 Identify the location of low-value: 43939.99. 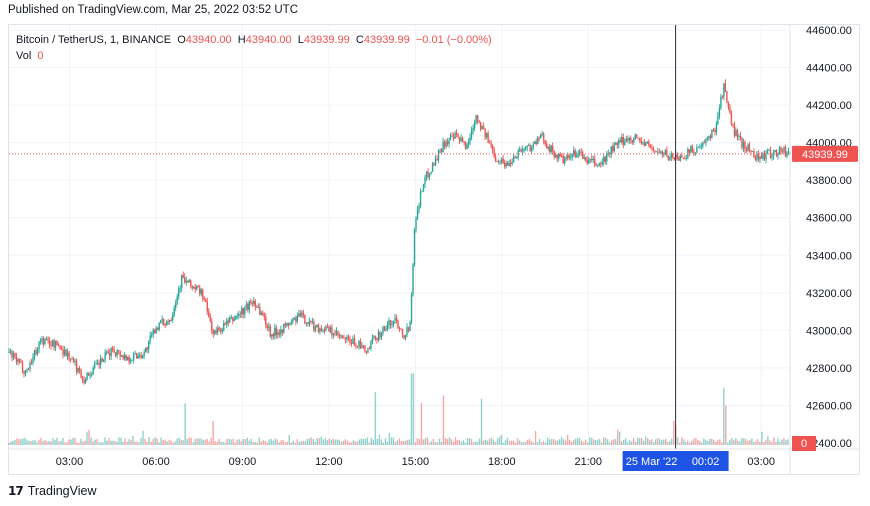
(326, 40).